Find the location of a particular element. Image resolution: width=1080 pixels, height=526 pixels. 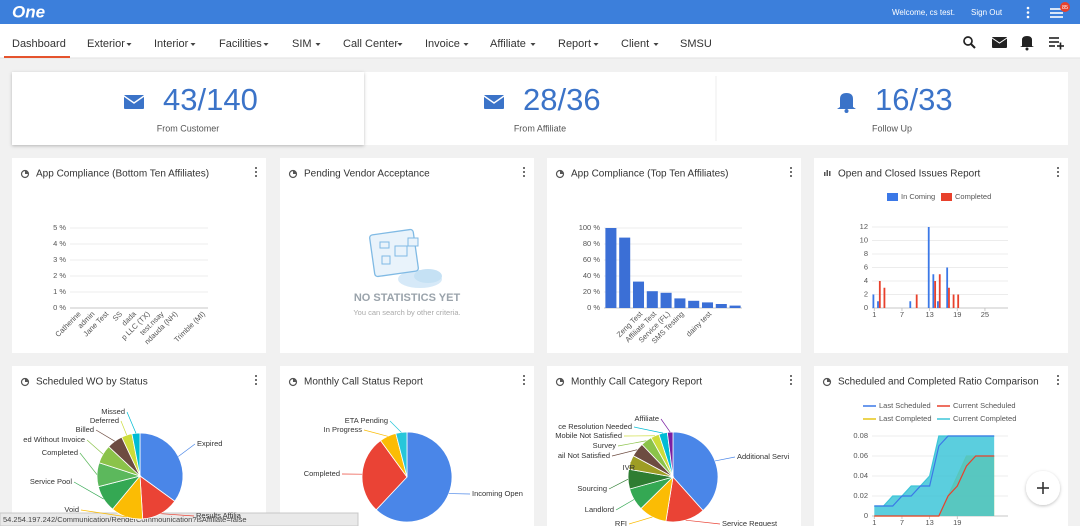

nav-item: Report is located at coordinates (574, 44).